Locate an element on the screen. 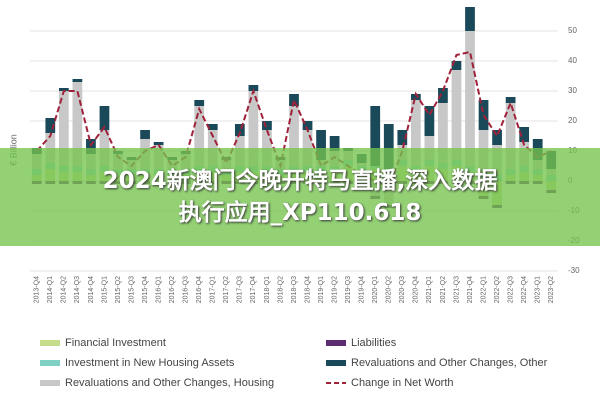  x-tick-label: 2018-Q1 is located at coordinates (267, 289).